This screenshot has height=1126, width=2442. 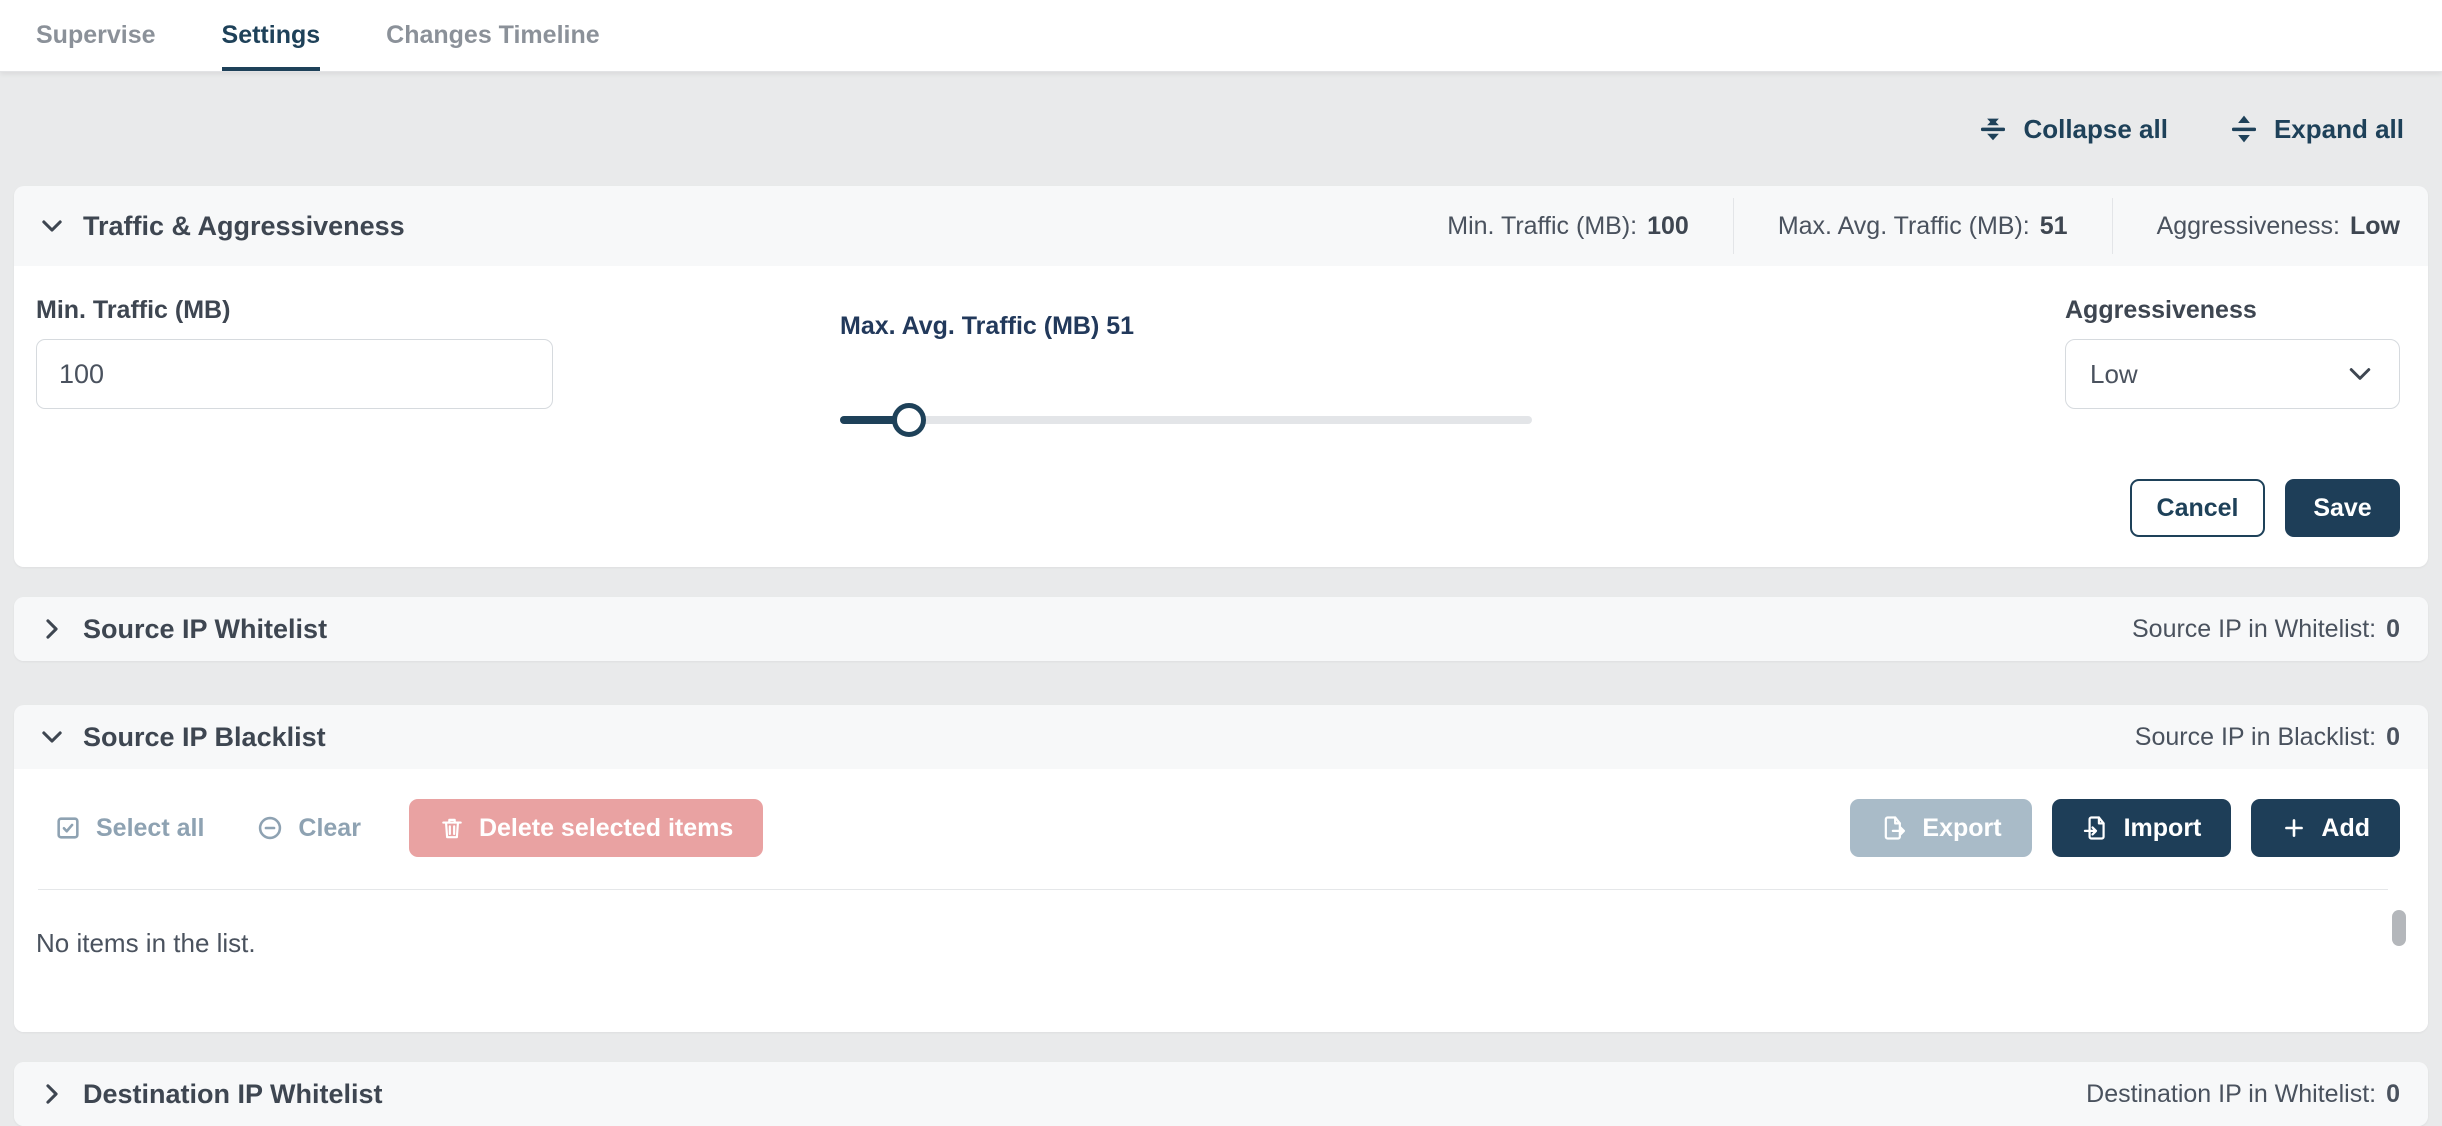 What do you see at coordinates (2095, 128) in the screenshot?
I see `collapse-all-label: Collapse all` at bounding box center [2095, 128].